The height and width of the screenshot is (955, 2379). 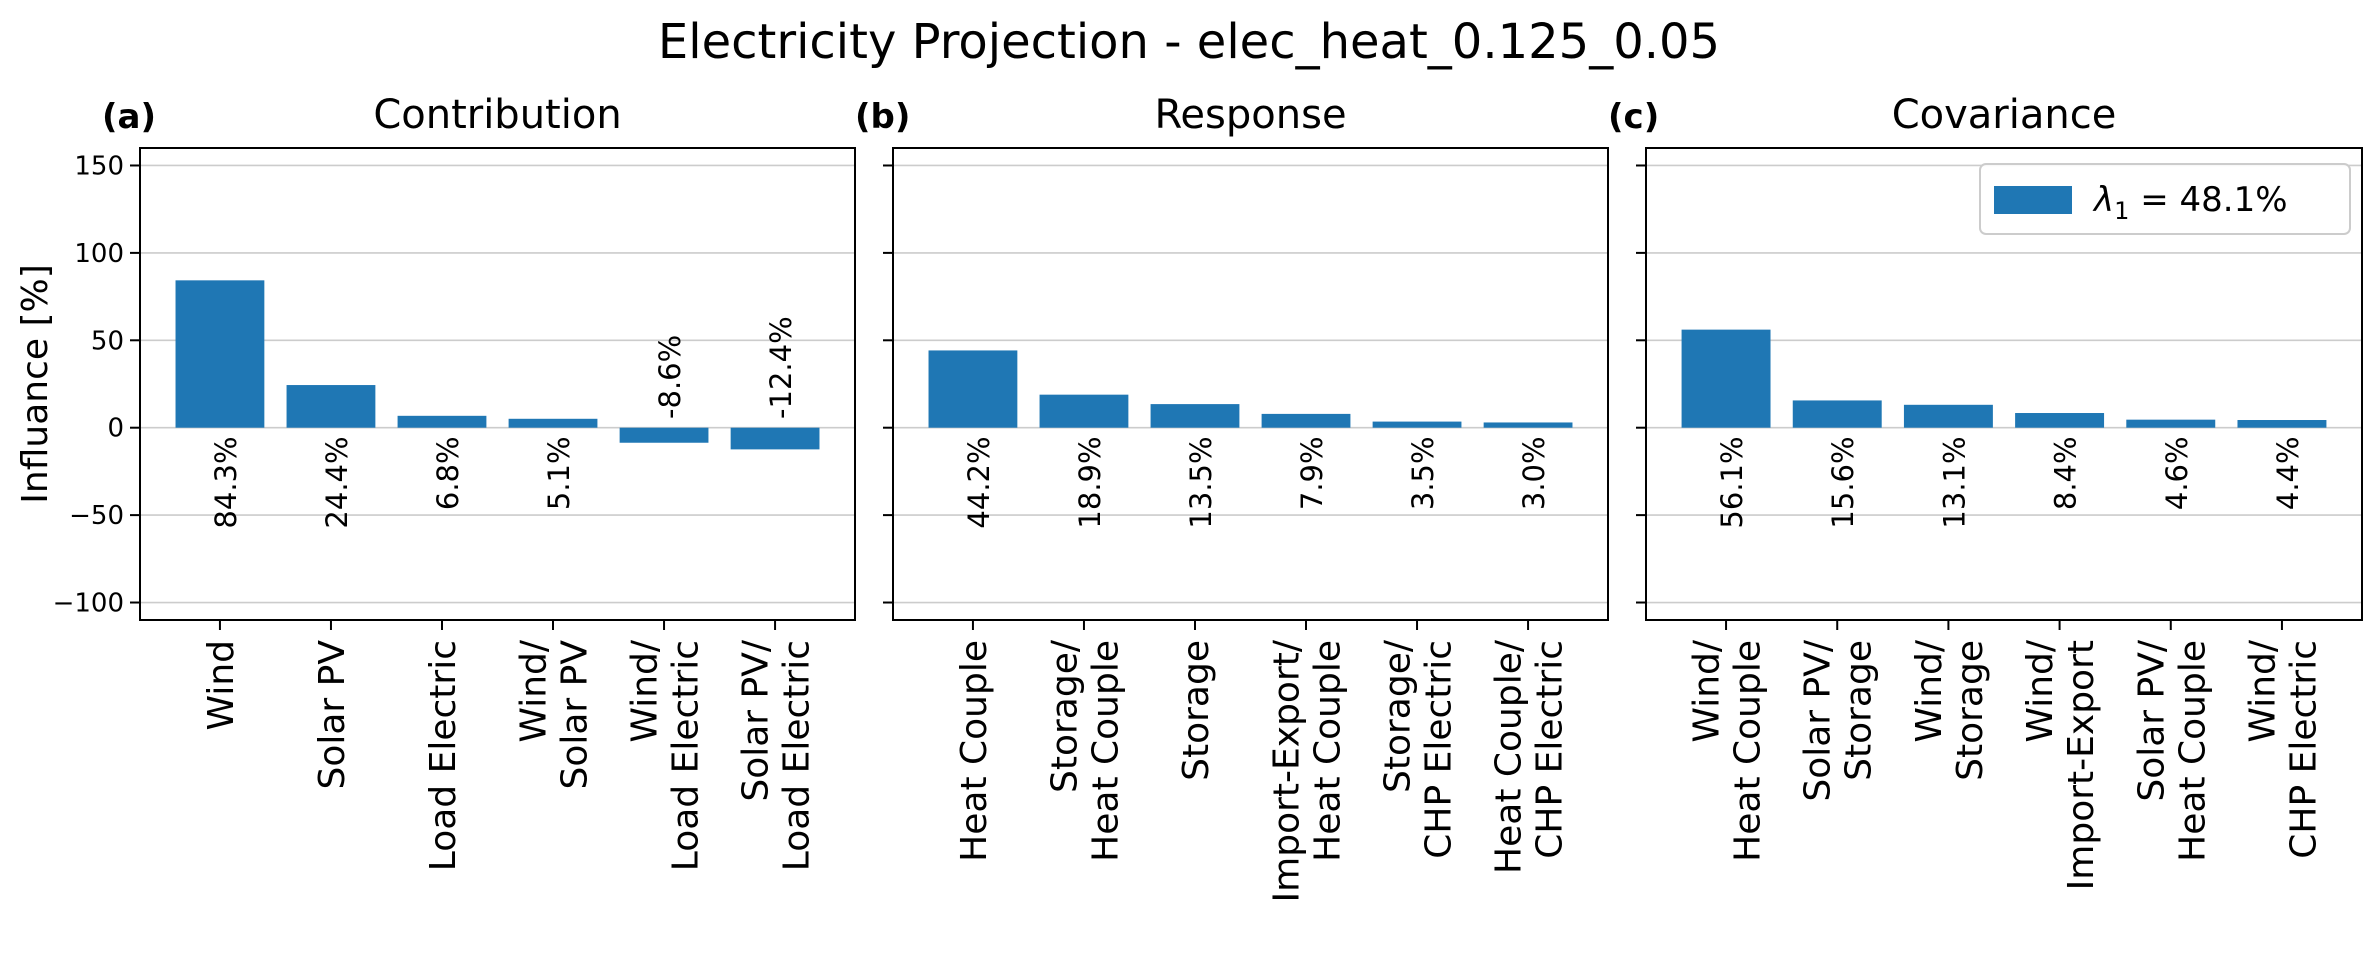 What do you see at coordinates (337, 482) in the screenshot?
I see `value-label: 24.4%` at bounding box center [337, 482].